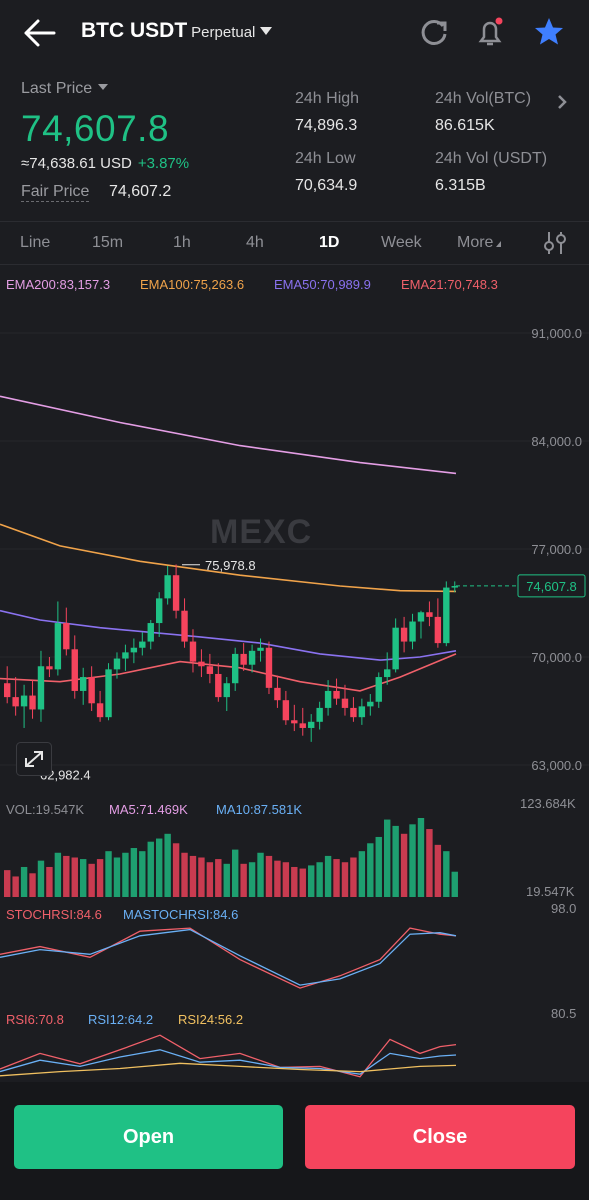 The image size is (589, 1200). I want to click on y-tick-label: 84,000.0, so click(556, 441).